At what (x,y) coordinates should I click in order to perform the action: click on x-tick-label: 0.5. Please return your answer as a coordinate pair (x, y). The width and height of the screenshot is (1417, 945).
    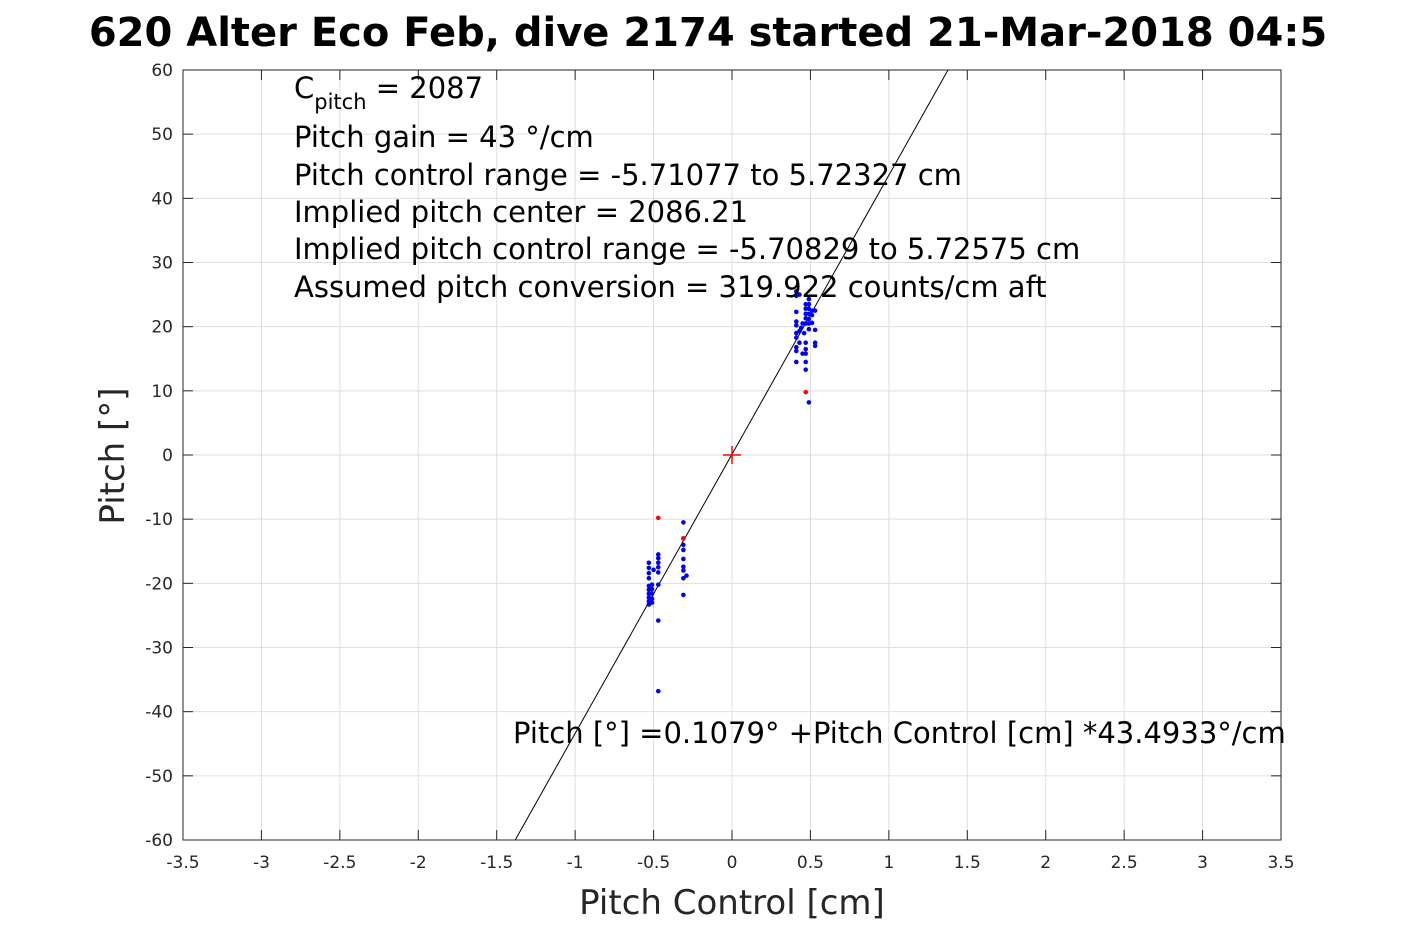
    Looking at the image, I should click on (810, 863).